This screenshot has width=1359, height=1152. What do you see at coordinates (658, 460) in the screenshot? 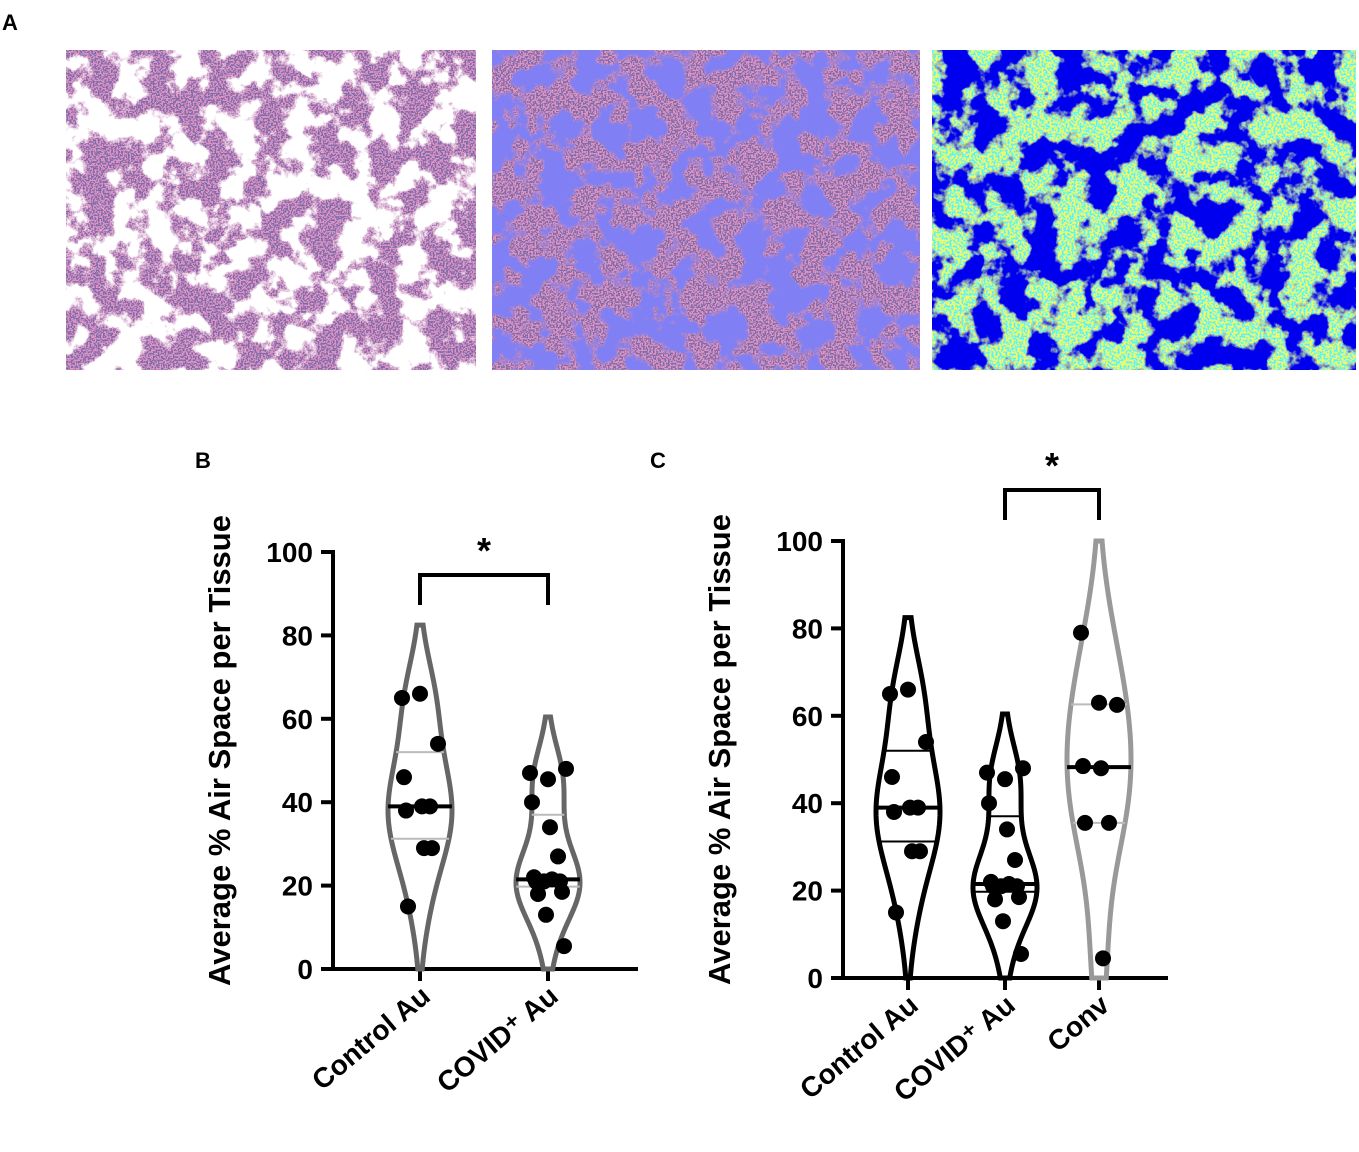
I see `panel-label: C` at bounding box center [658, 460].